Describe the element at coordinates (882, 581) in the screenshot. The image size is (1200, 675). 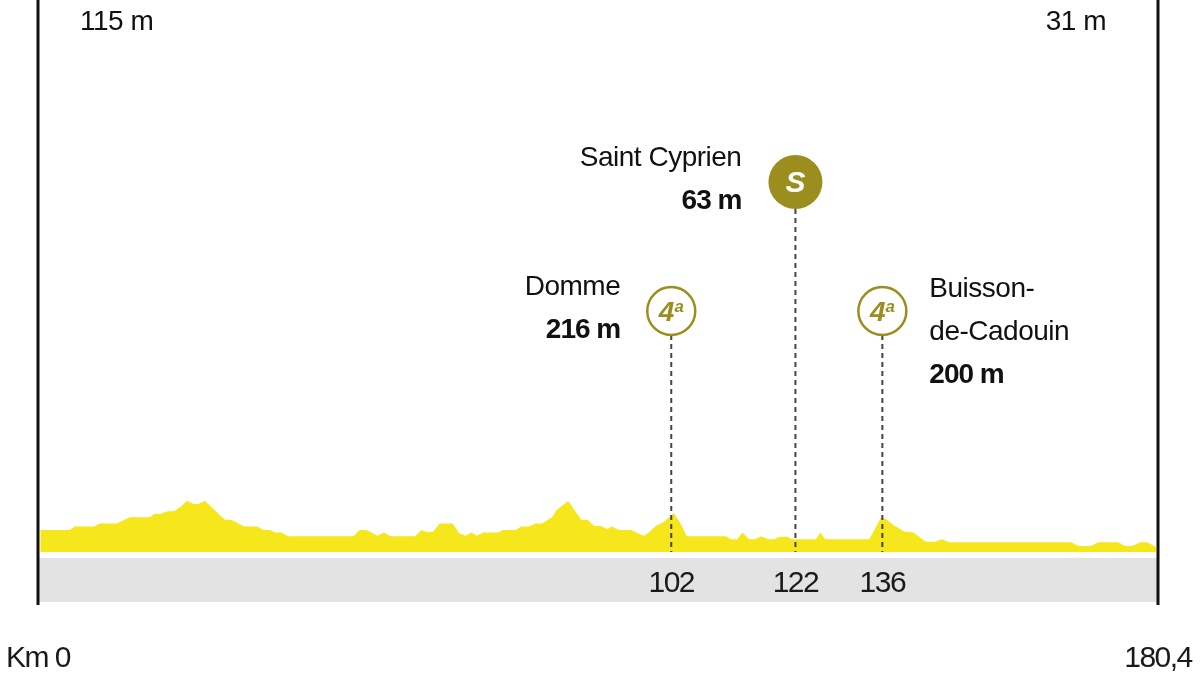
I see `x-tick-label: 136` at that location.